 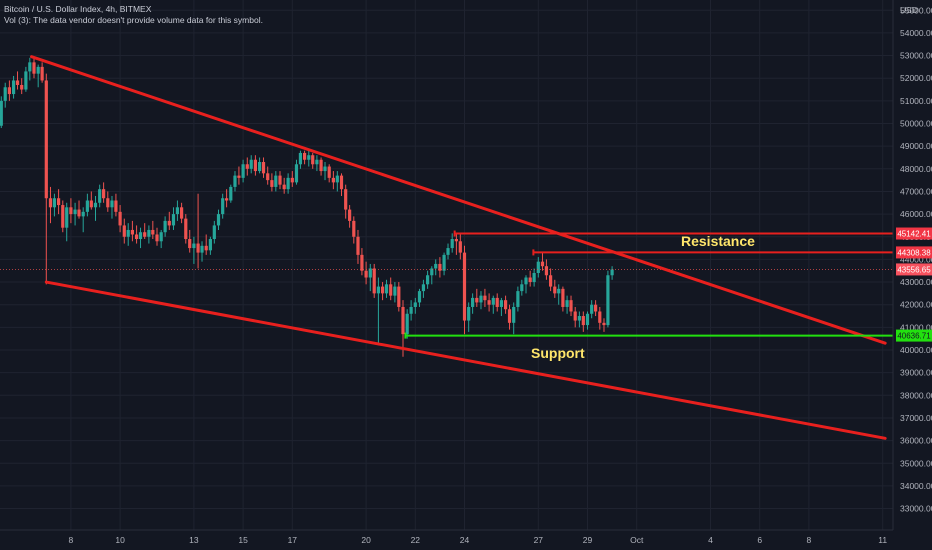 I want to click on symbol-title: Bitcoin / U.S. Dollar Index, 4h, BITMEX, so click(x=78, y=9).